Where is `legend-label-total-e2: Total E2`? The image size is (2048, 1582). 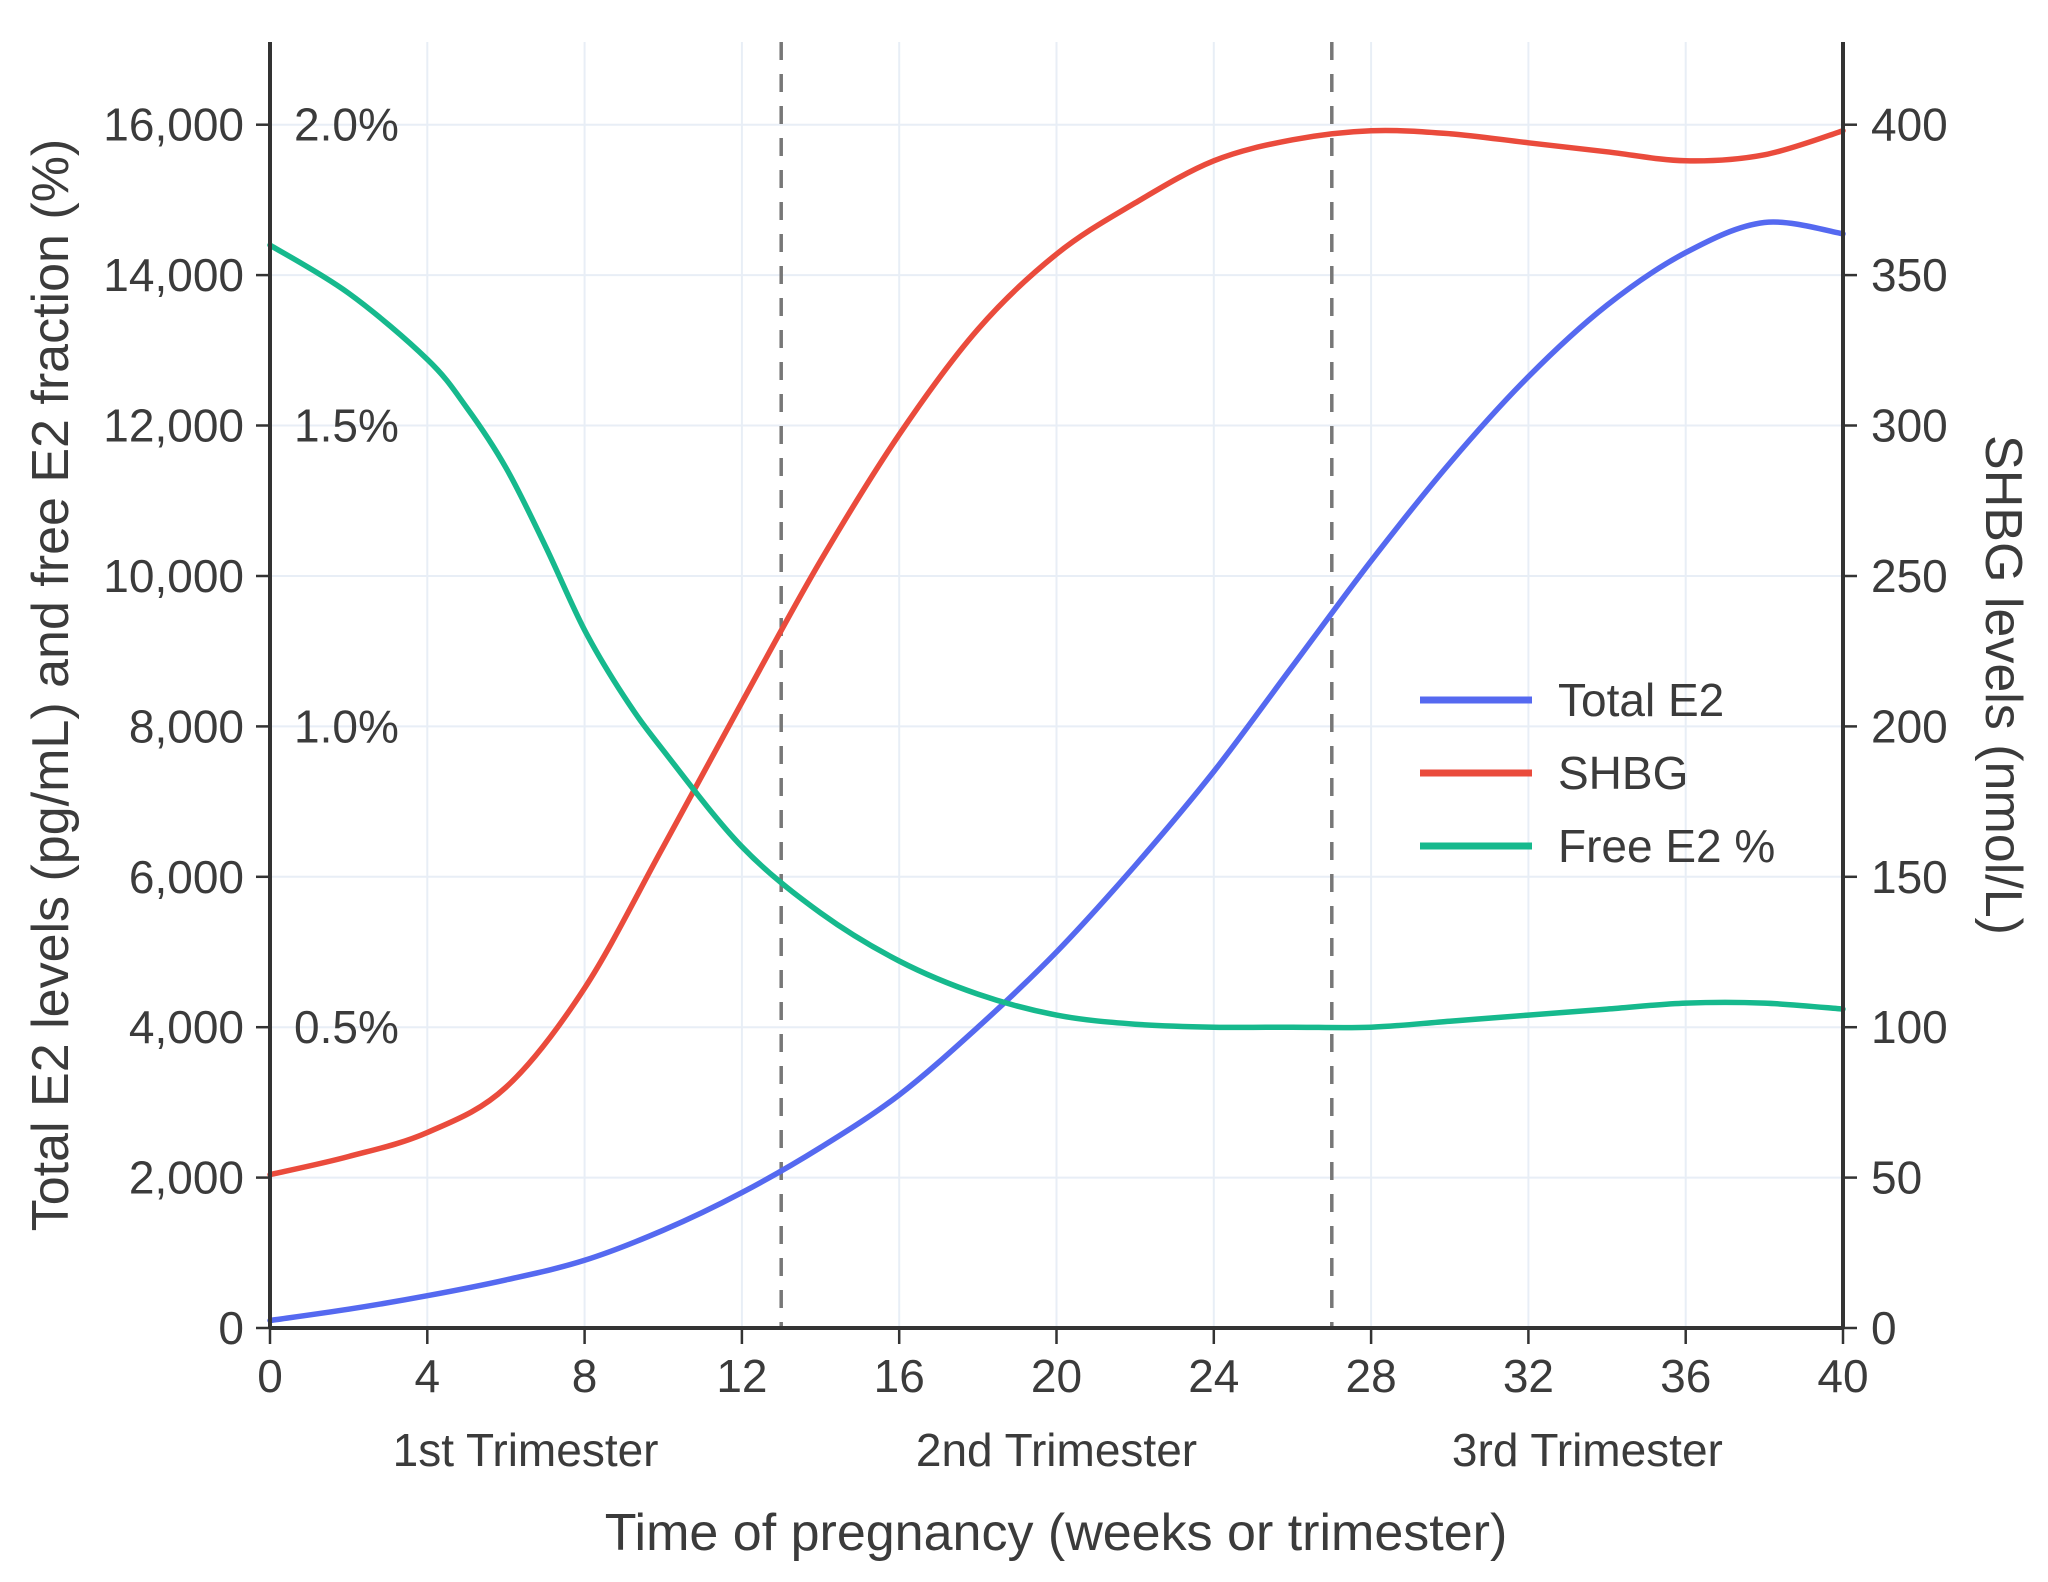
legend-label-total-e2: Total E2 is located at coordinates (1641, 700).